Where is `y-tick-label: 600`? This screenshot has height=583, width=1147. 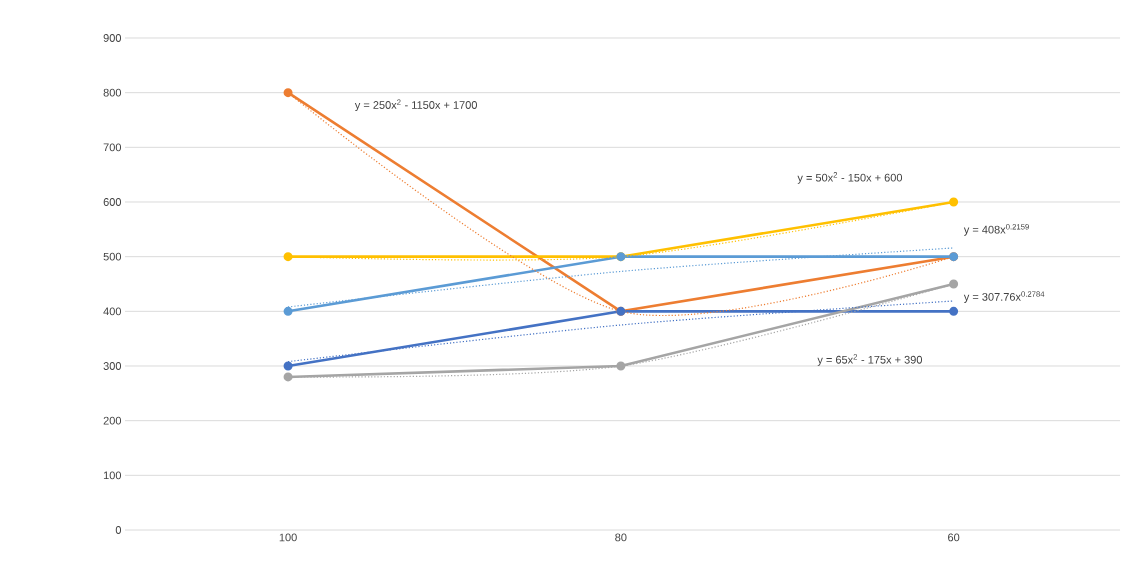
y-tick-label: 600 is located at coordinates (112, 202).